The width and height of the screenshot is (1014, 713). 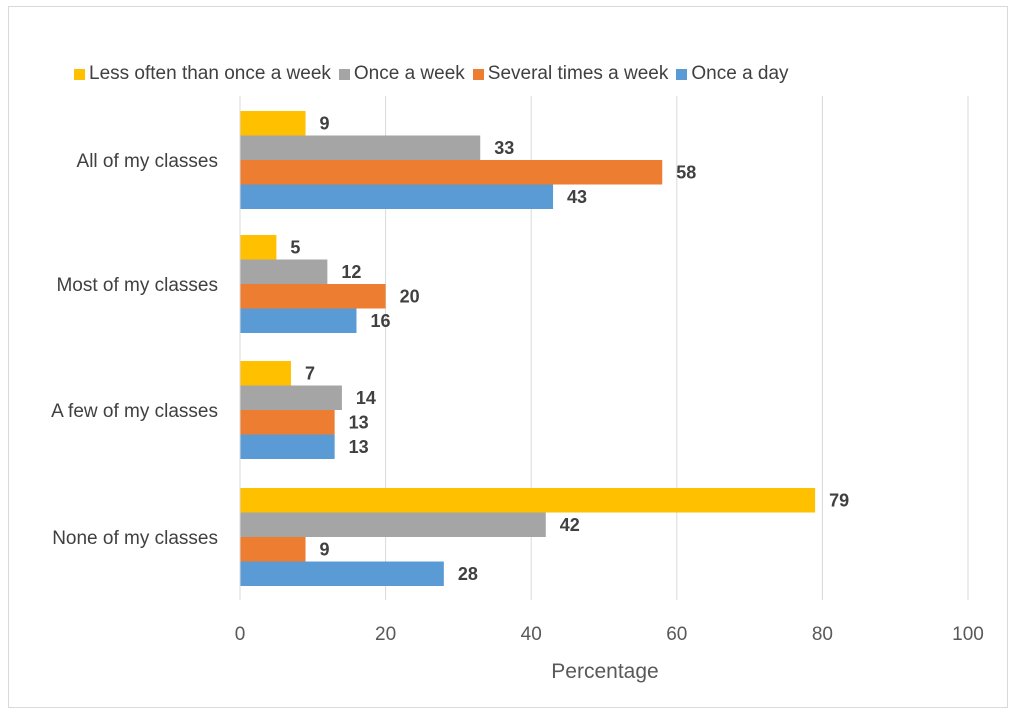 What do you see at coordinates (531, 634) in the screenshot?
I see `x-tick-label: 40` at bounding box center [531, 634].